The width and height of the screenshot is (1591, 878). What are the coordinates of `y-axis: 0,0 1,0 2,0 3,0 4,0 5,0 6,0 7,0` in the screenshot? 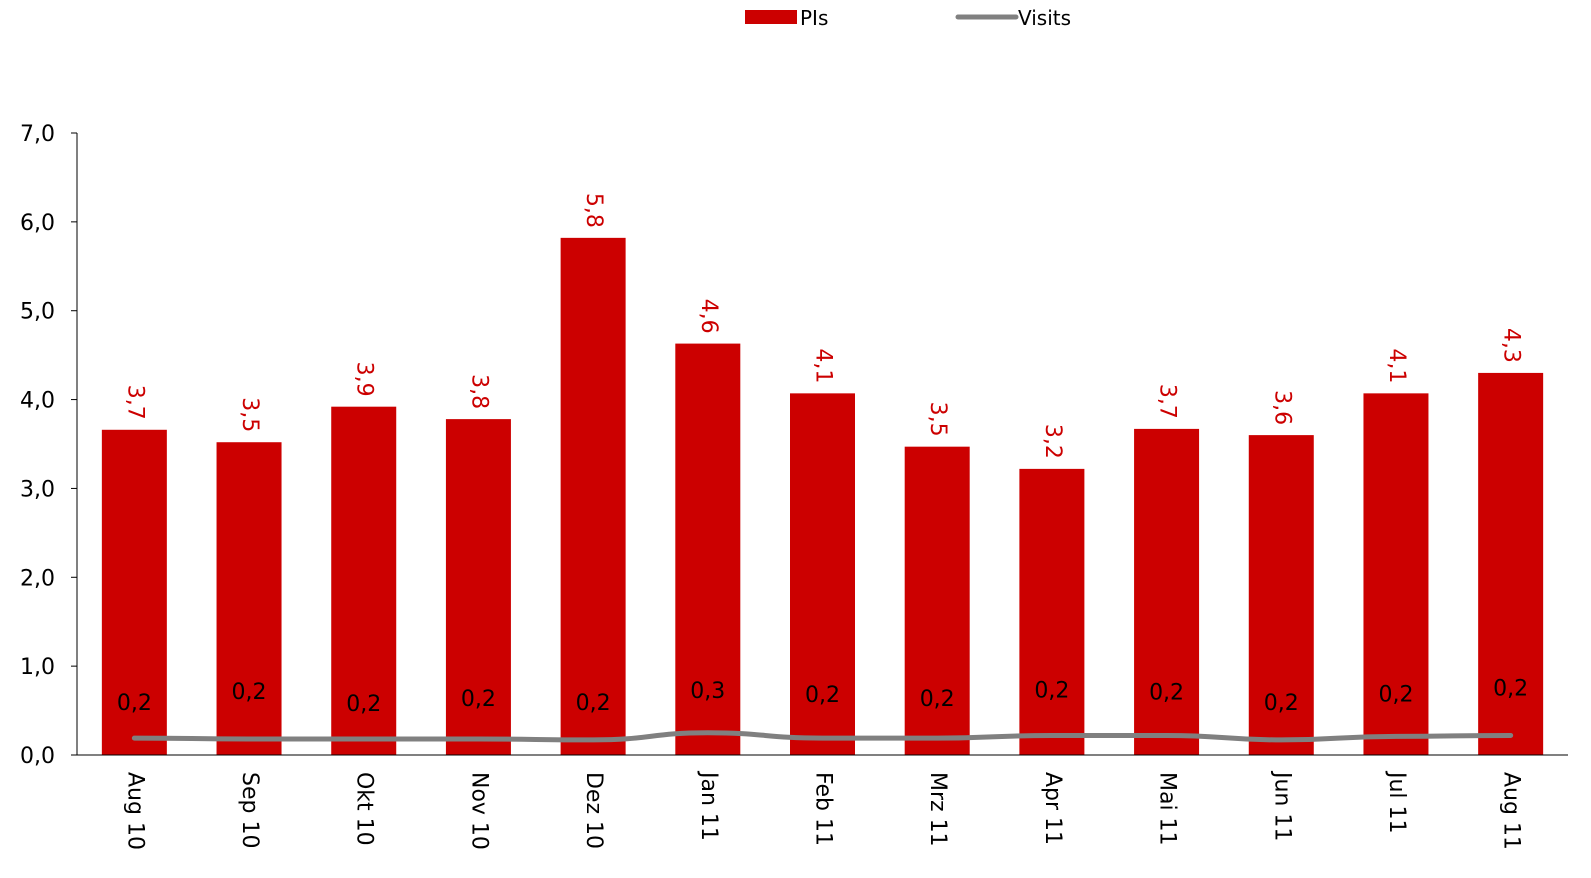 It's located at (49, 445).